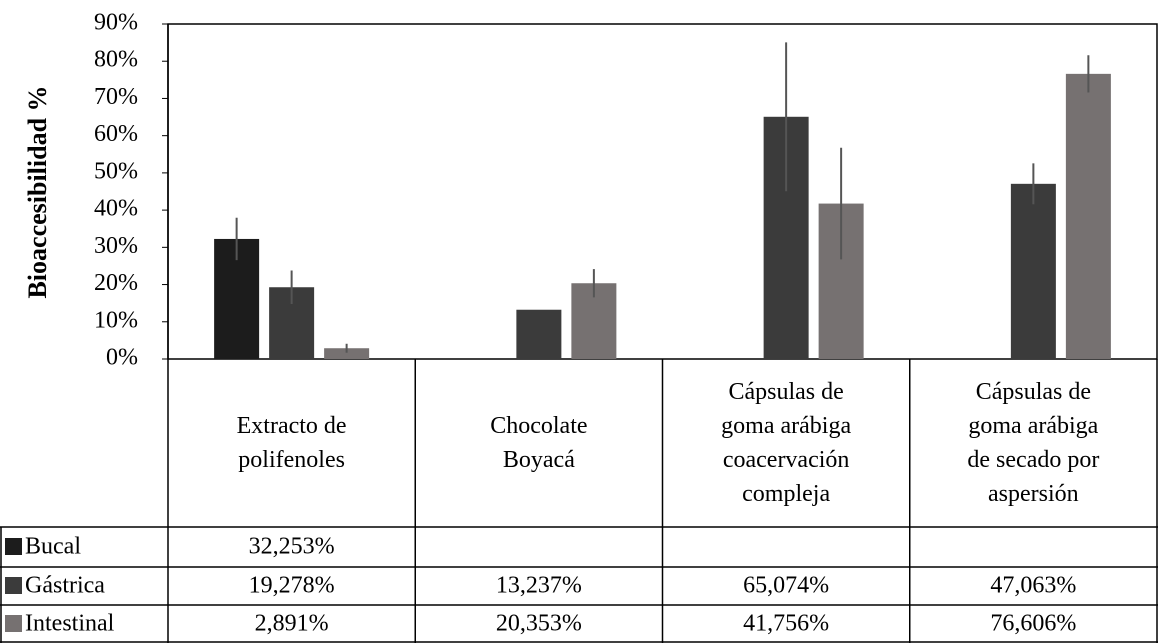 This screenshot has width=1158, height=643. I want to click on data-table-value: 76,606%, so click(1033, 624).